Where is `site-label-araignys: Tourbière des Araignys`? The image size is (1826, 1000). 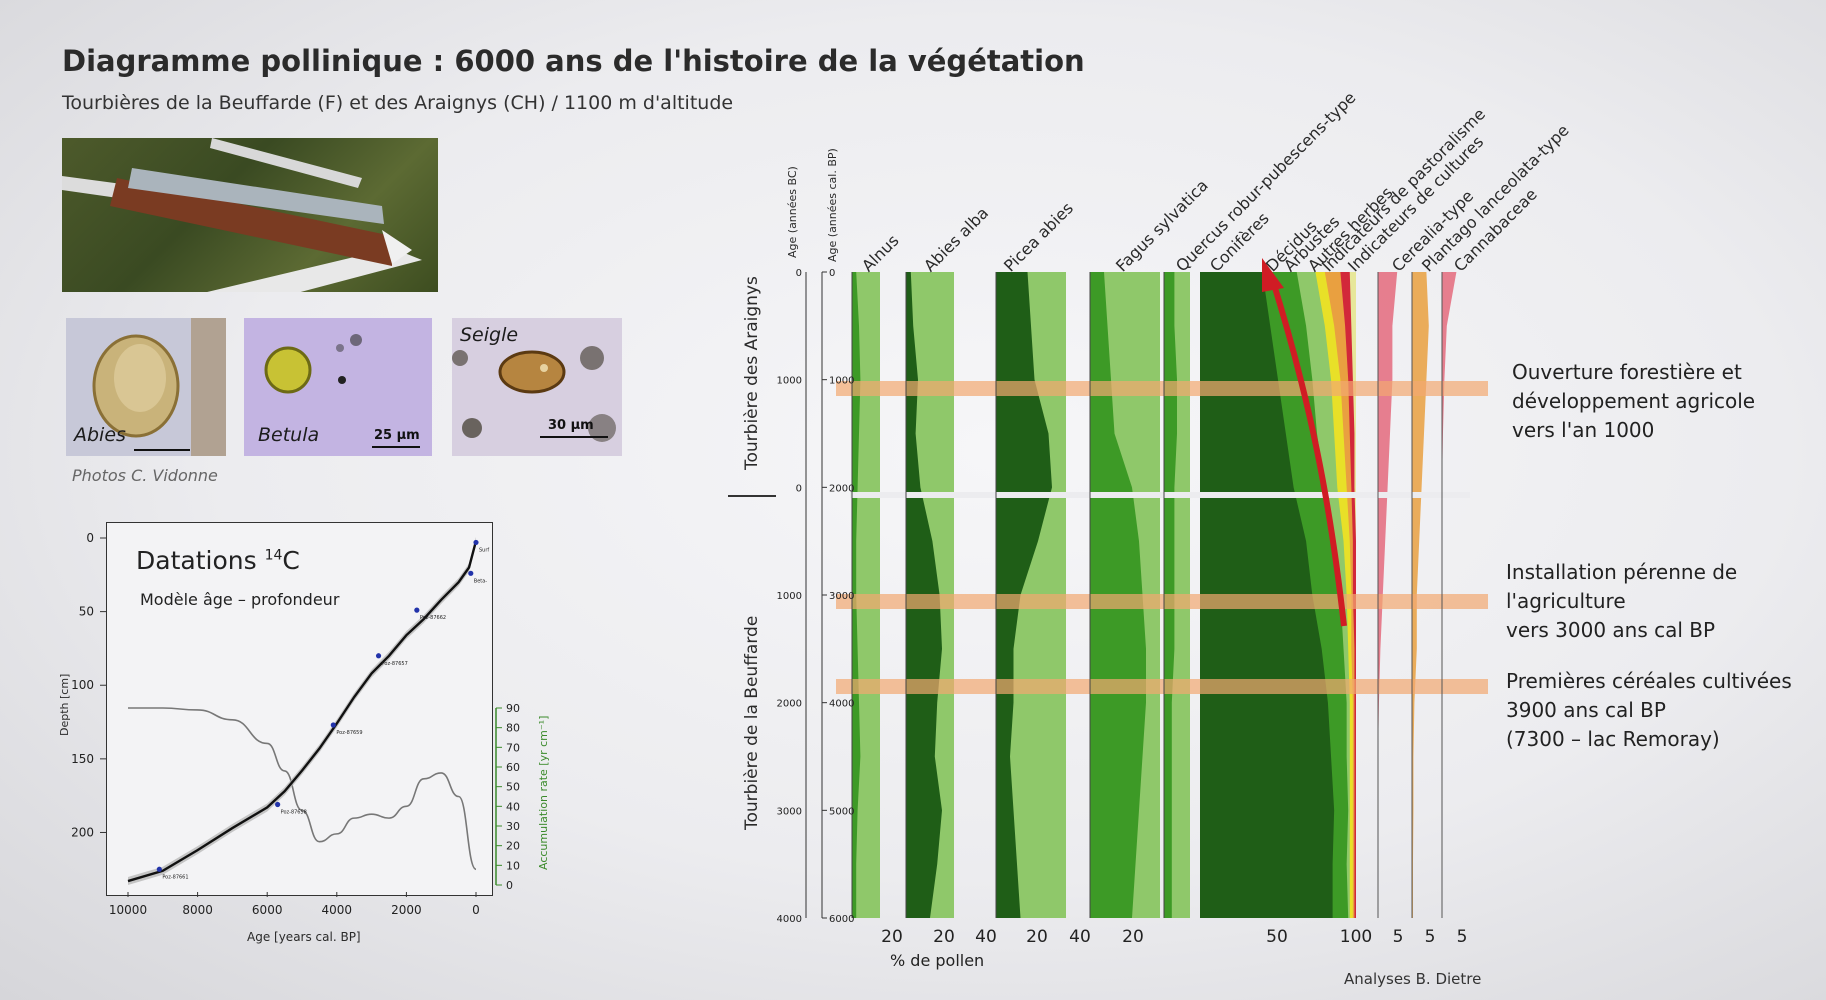
site-label-araignys: Tourbière des Araignys is located at coordinates (752, 373).